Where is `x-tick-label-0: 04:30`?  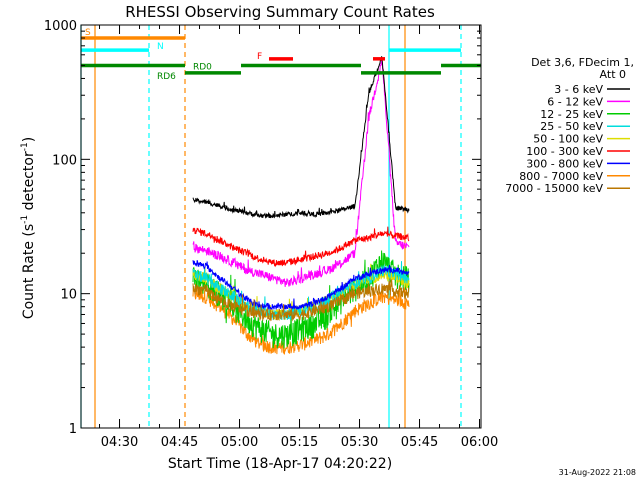
x-tick-label-0: 04:30 is located at coordinates (119, 442).